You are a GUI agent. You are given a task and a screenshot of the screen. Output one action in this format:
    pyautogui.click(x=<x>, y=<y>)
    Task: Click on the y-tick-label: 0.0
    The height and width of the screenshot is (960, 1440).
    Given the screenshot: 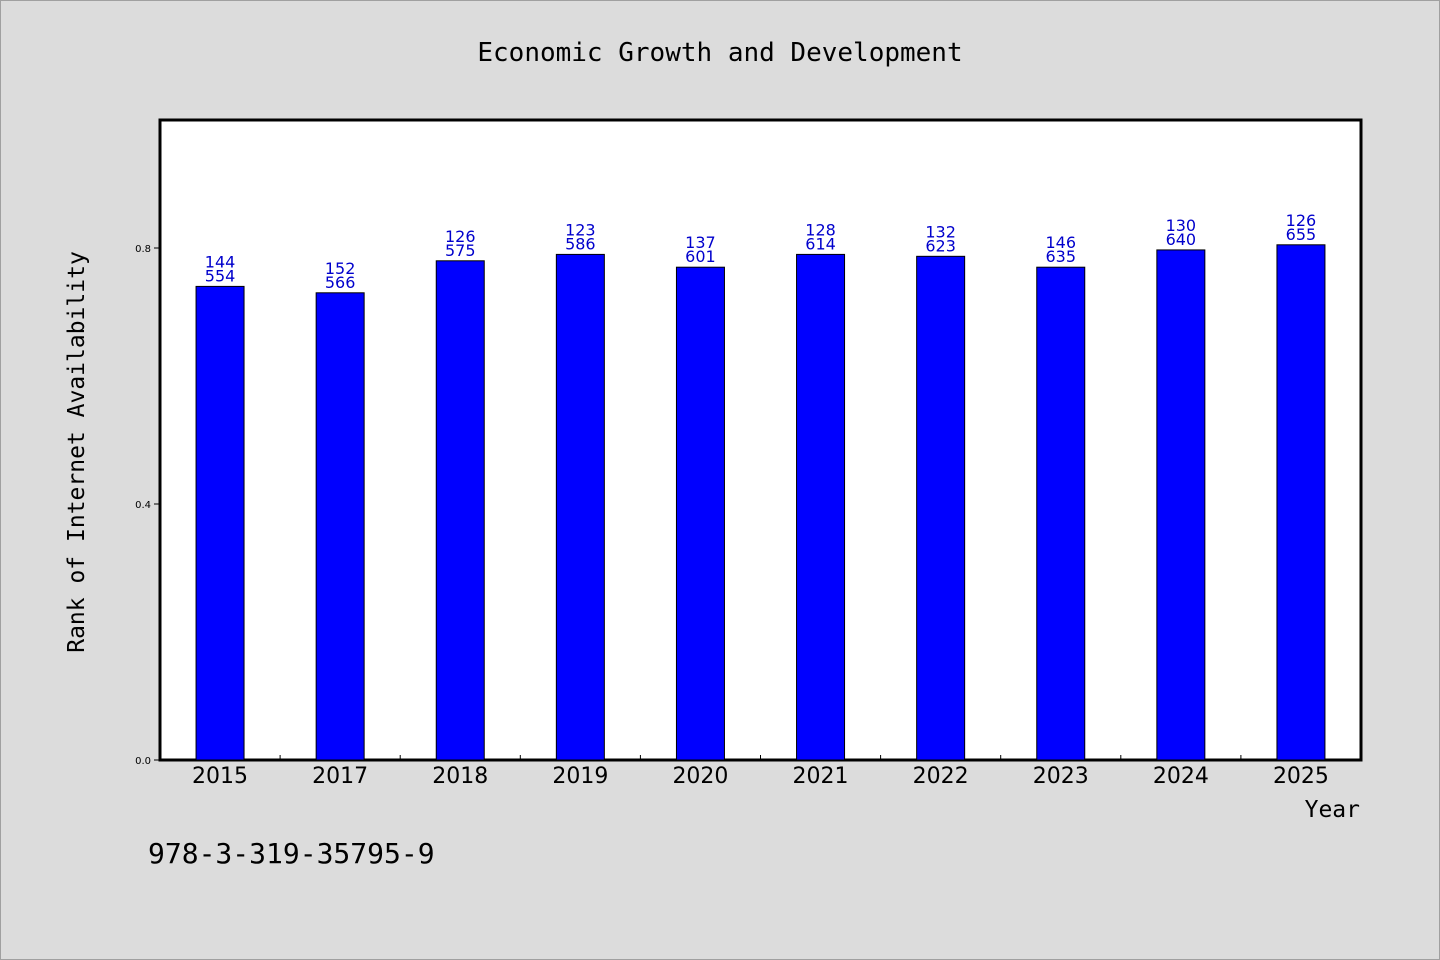 What is the action you would take?
    pyautogui.click(x=143, y=761)
    